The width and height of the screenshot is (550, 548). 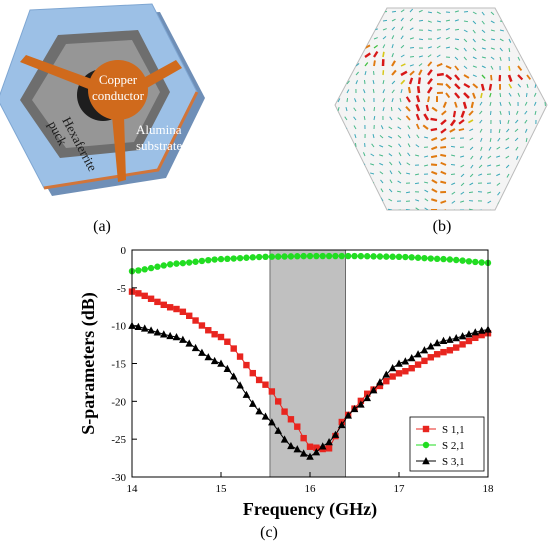 What do you see at coordinates (400, 489) in the screenshot?
I see `x-tick-label: 17` at bounding box center [400, 489].